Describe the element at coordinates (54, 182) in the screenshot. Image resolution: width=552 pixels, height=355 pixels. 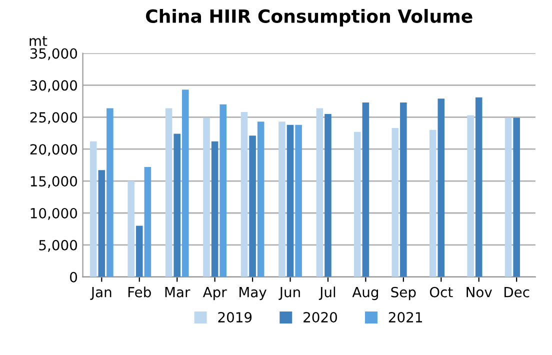
I see `y-tick-label: 15,000` at that location.